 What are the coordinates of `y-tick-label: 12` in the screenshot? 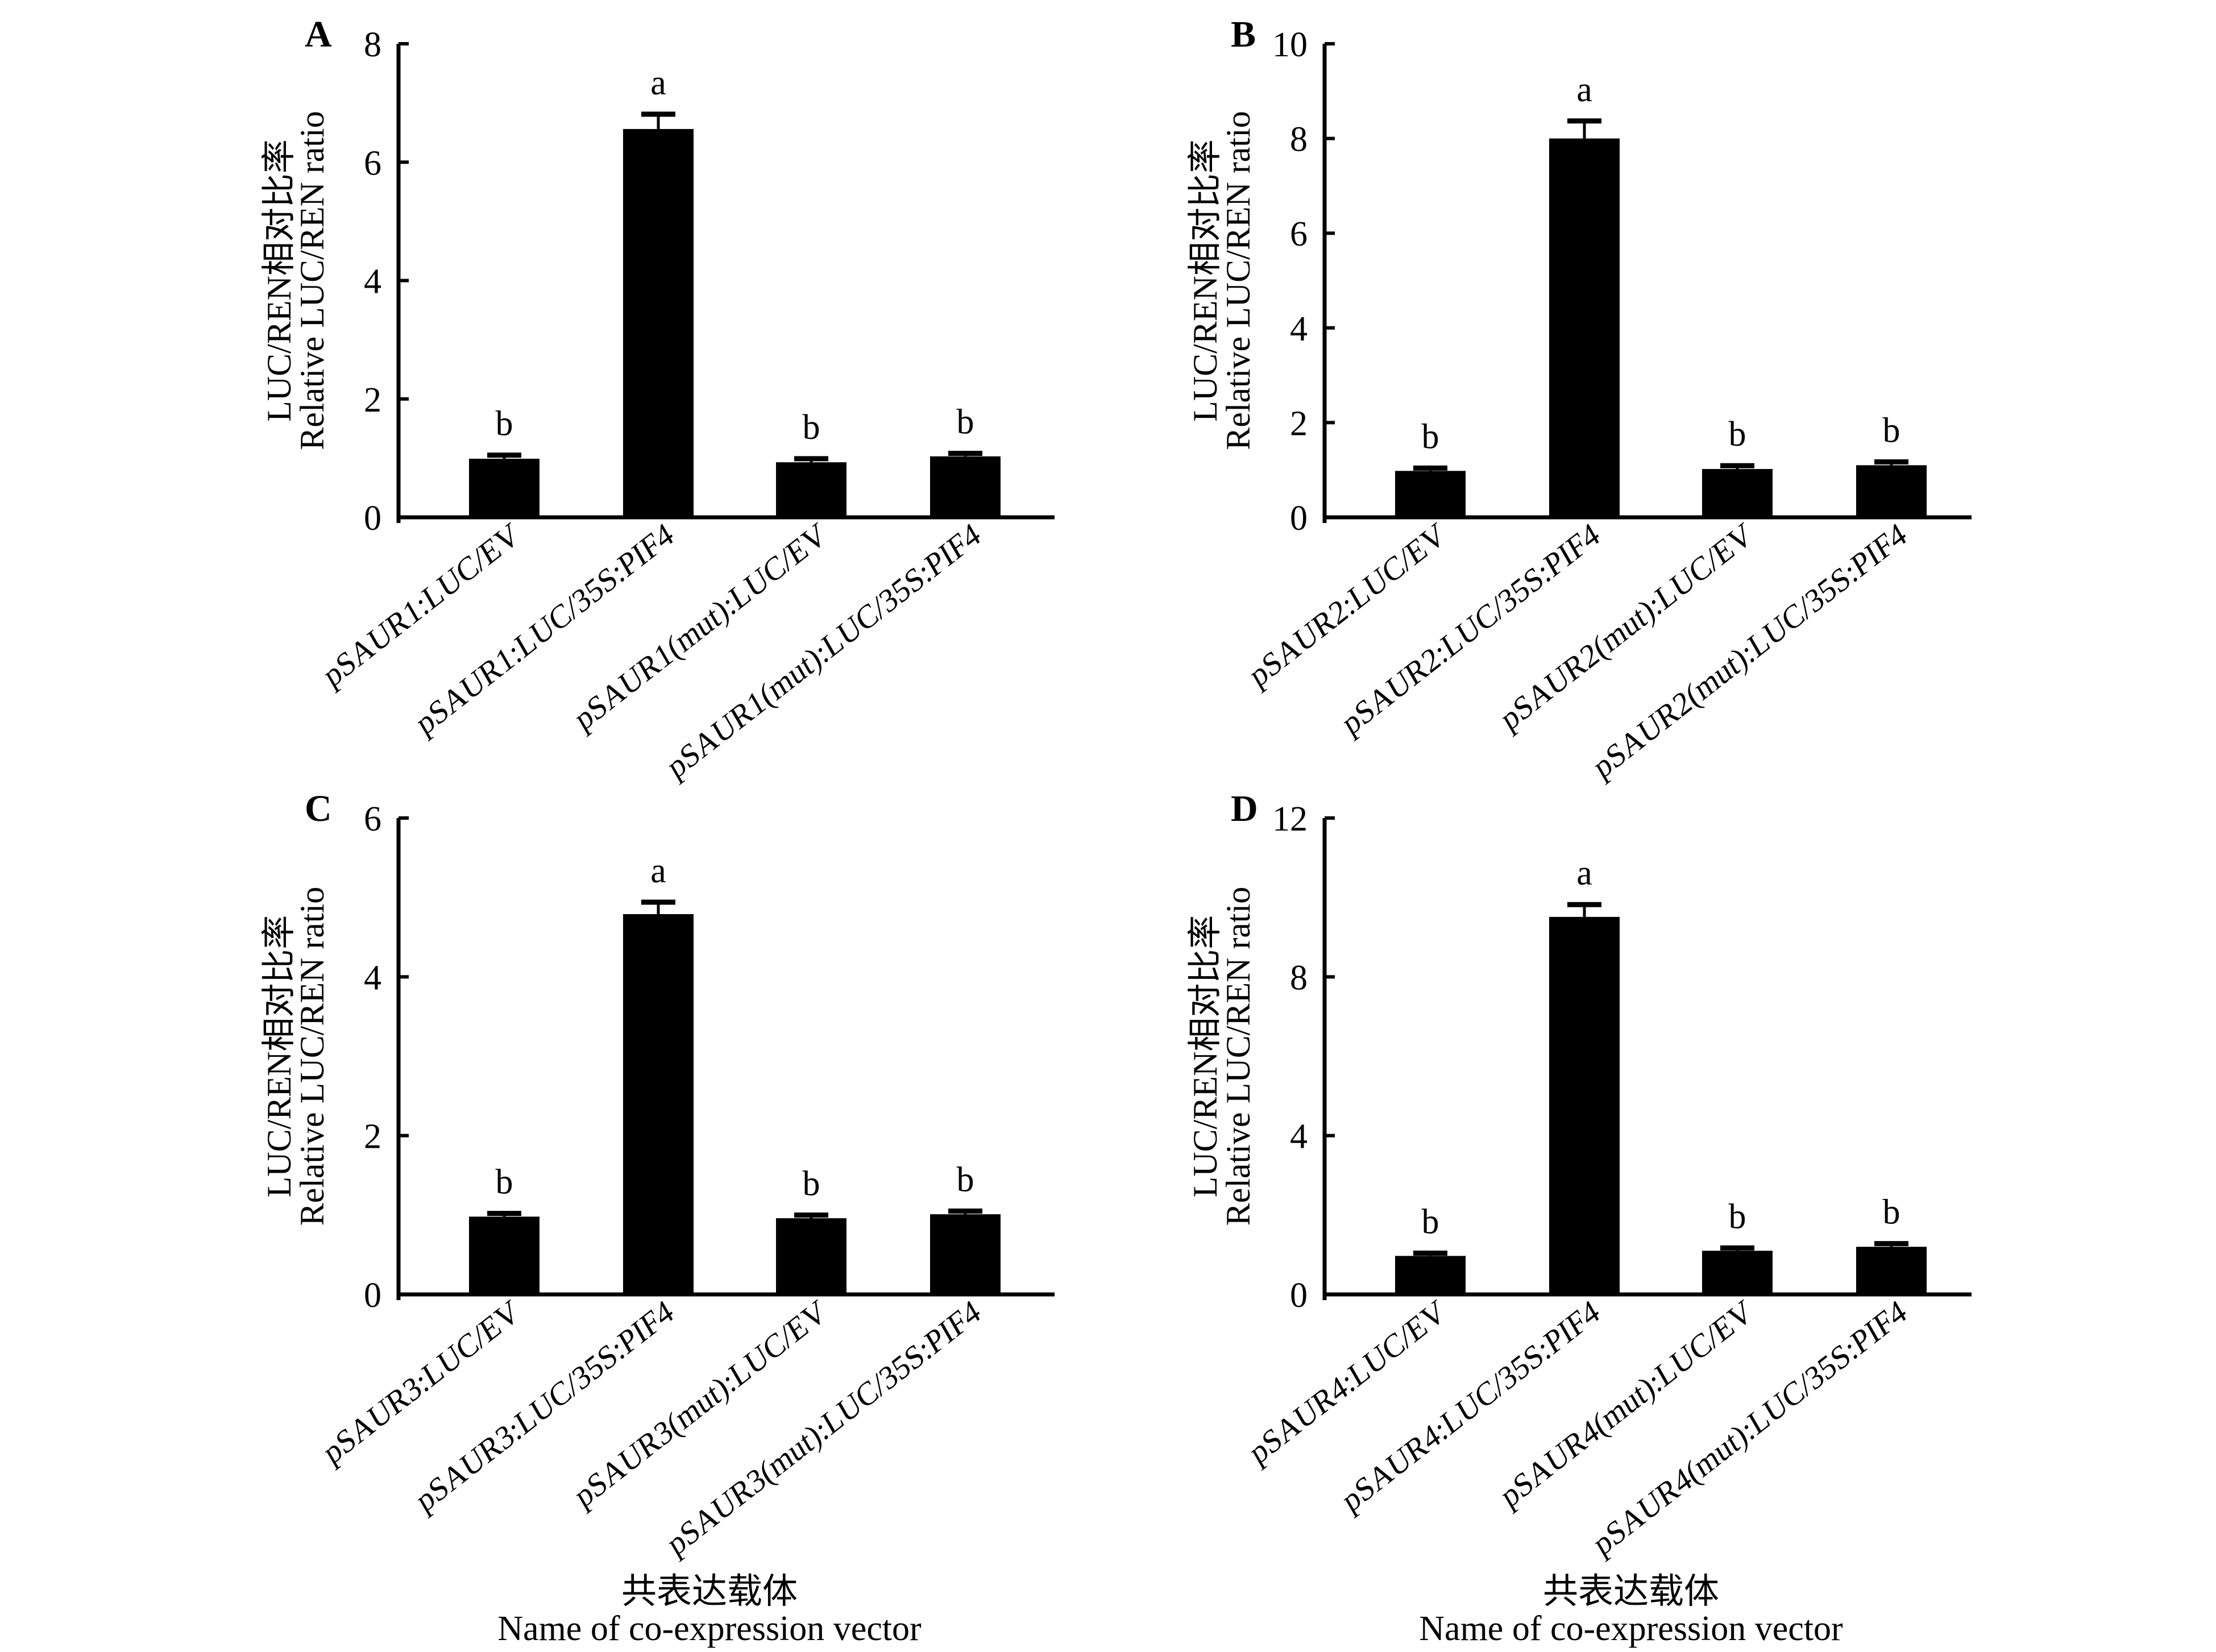 It's located at (1290, 820).